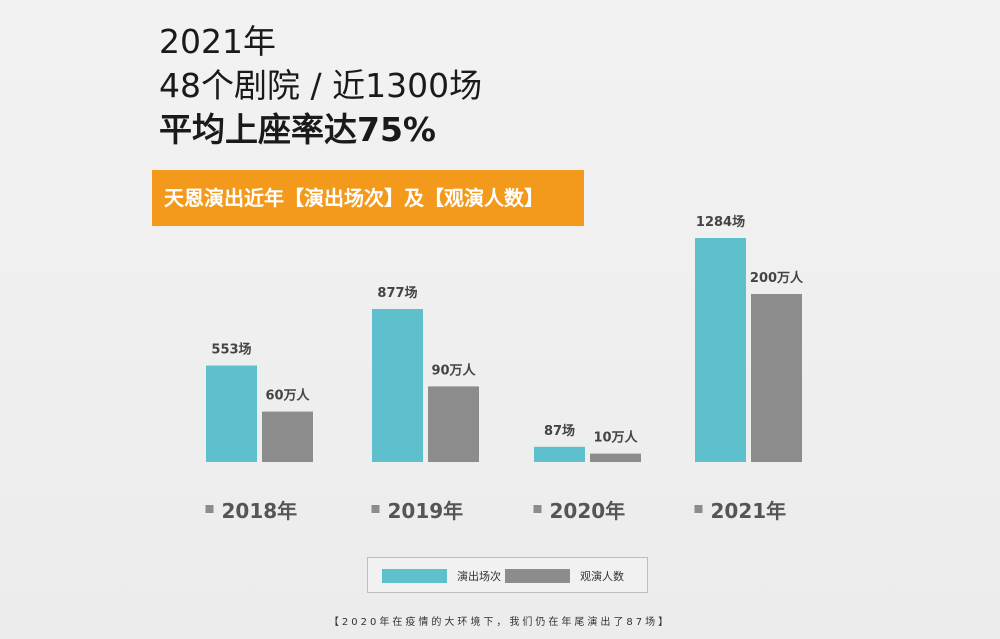 The height and width of the screenshot is (639, 1000). I want to click on legend-item-audience: 观演人数, so click(564, 576).